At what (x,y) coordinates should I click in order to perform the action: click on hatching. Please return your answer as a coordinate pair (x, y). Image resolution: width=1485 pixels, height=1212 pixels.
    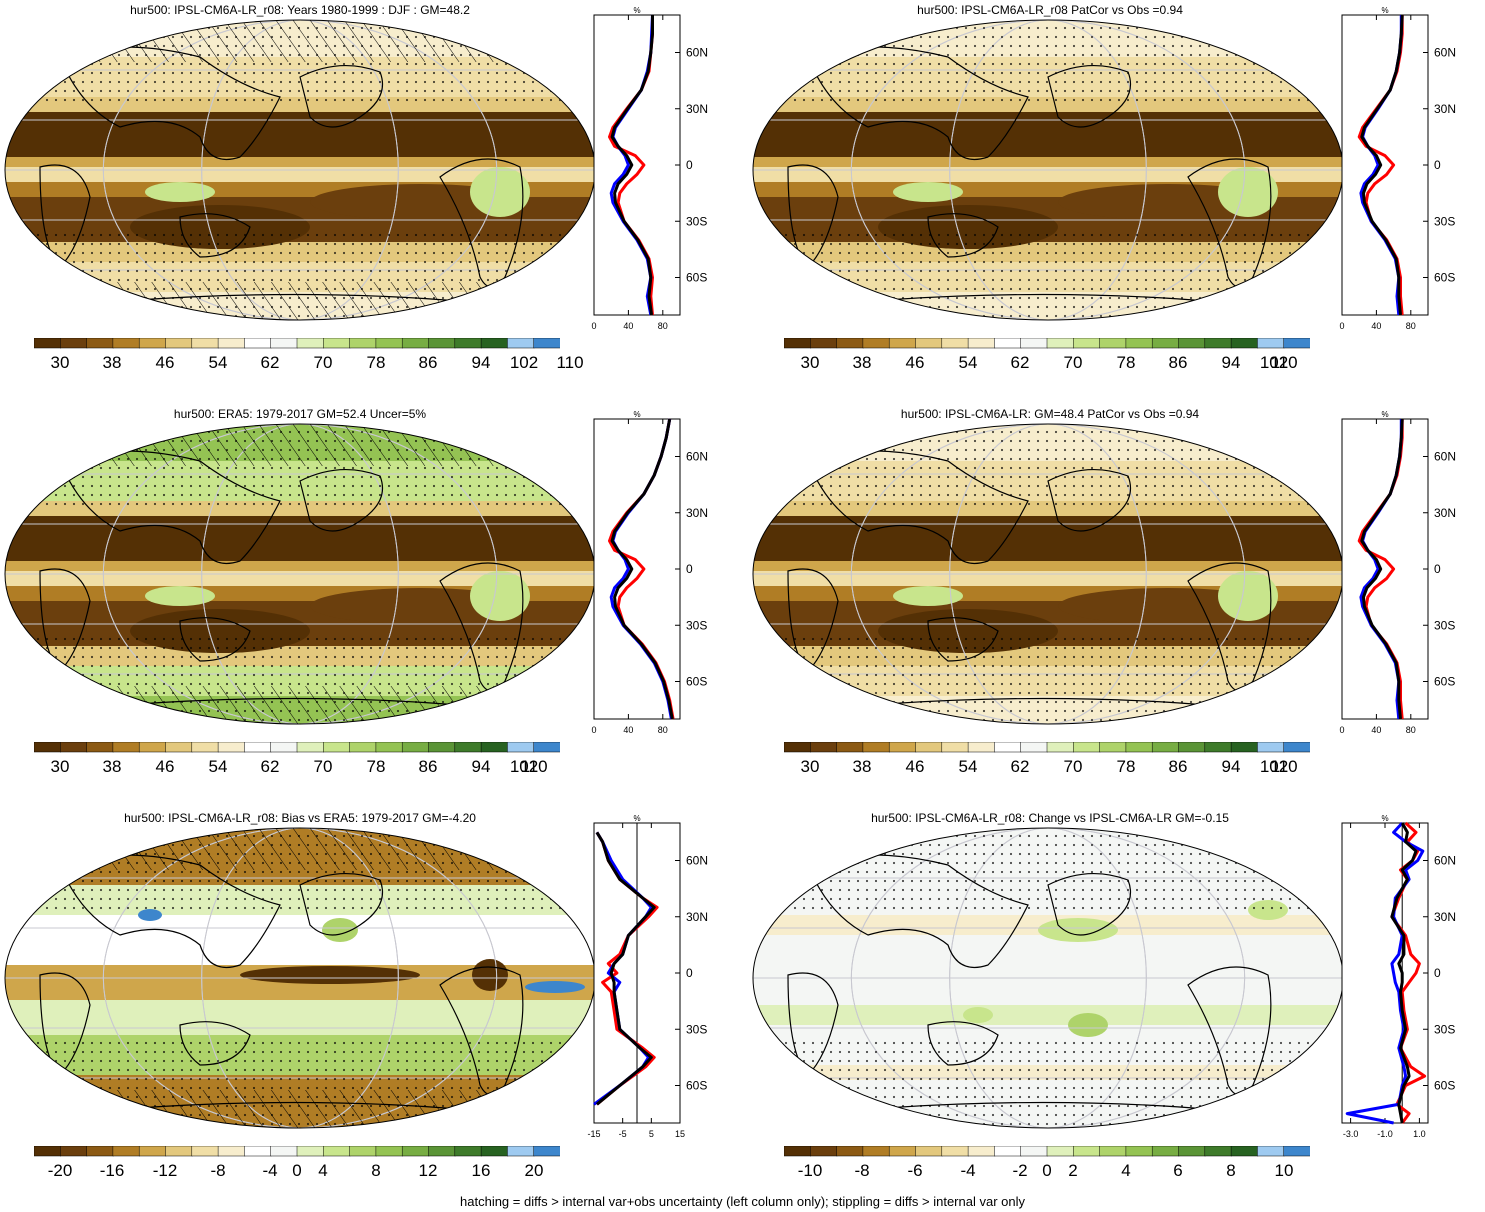
    Looking at the image, I should click on (300, 41).